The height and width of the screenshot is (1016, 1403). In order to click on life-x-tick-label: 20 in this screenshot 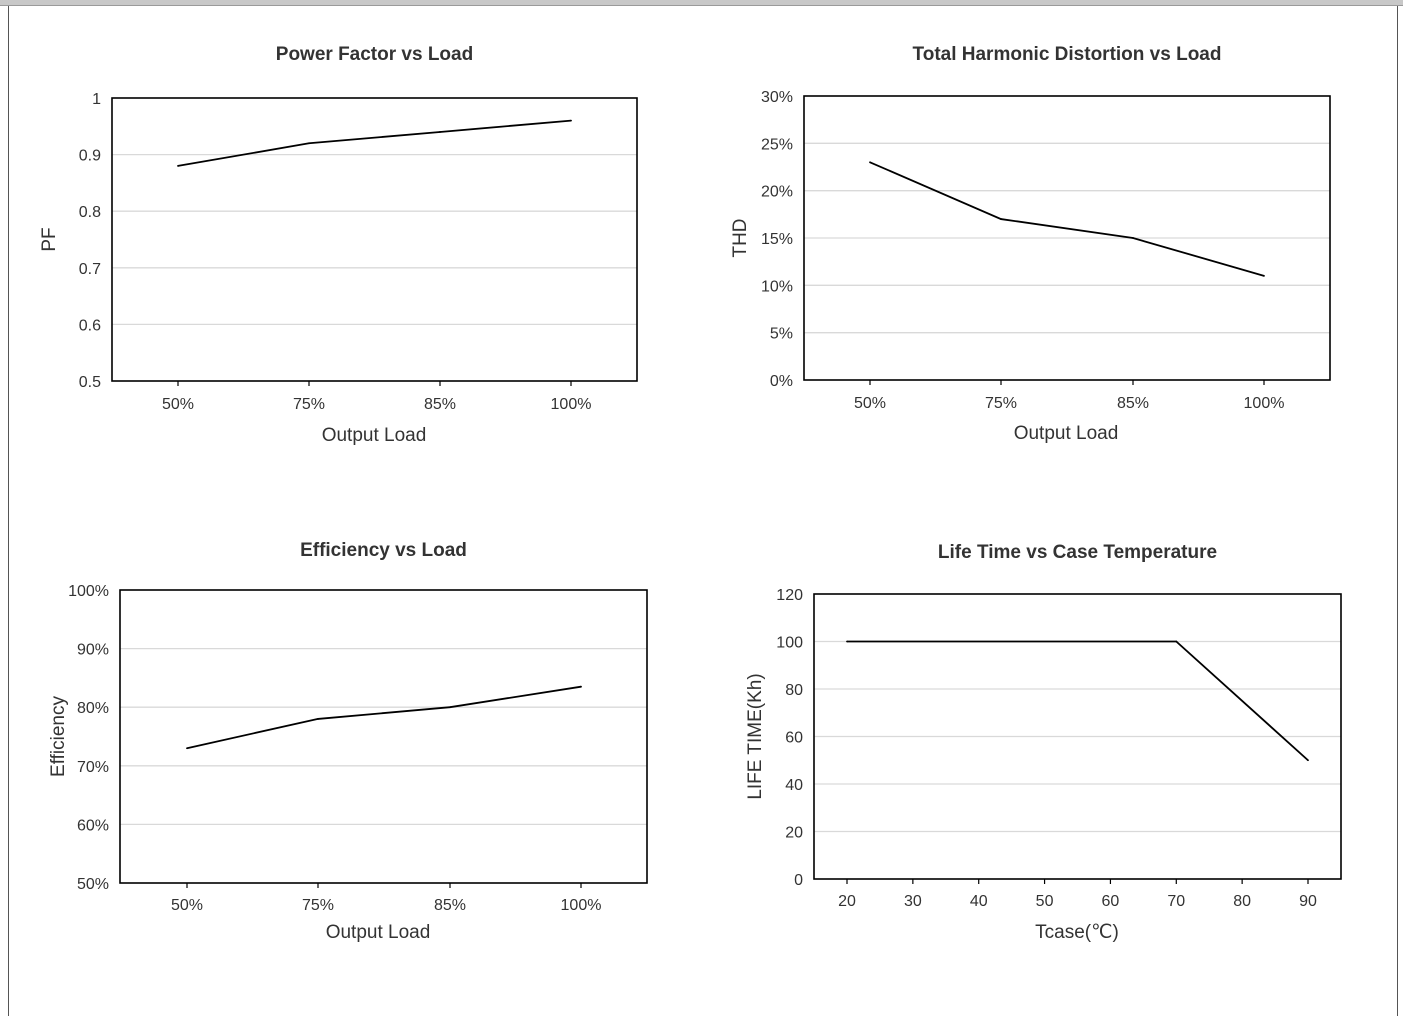, I will do `click(847, 901)`.